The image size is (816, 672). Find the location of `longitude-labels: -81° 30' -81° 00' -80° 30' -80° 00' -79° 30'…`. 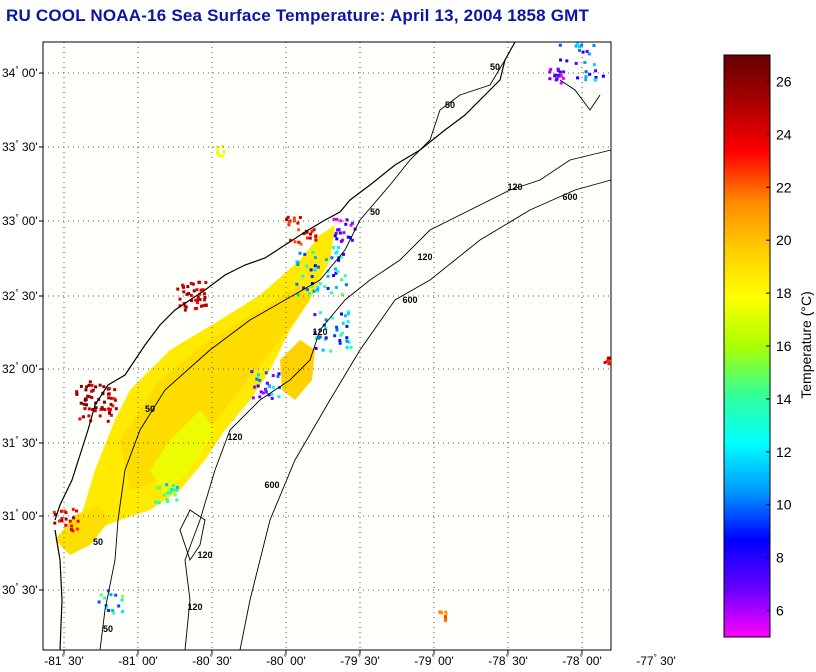

longitude-labels: -81° 30' -81° 00' -80° 30' -80° 00' -79° 30'… is located at coordinates (360, 659).